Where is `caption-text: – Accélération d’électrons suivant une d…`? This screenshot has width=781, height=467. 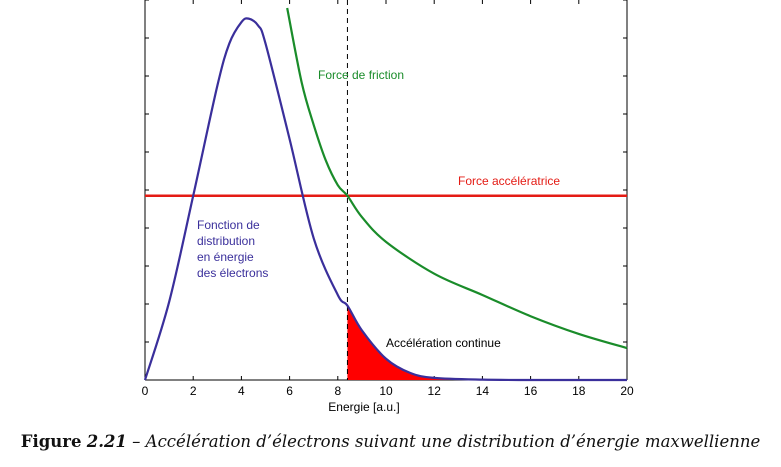 caption-text: – Accélération d’électrons suivant une d… is located at coordinates (446, 441).